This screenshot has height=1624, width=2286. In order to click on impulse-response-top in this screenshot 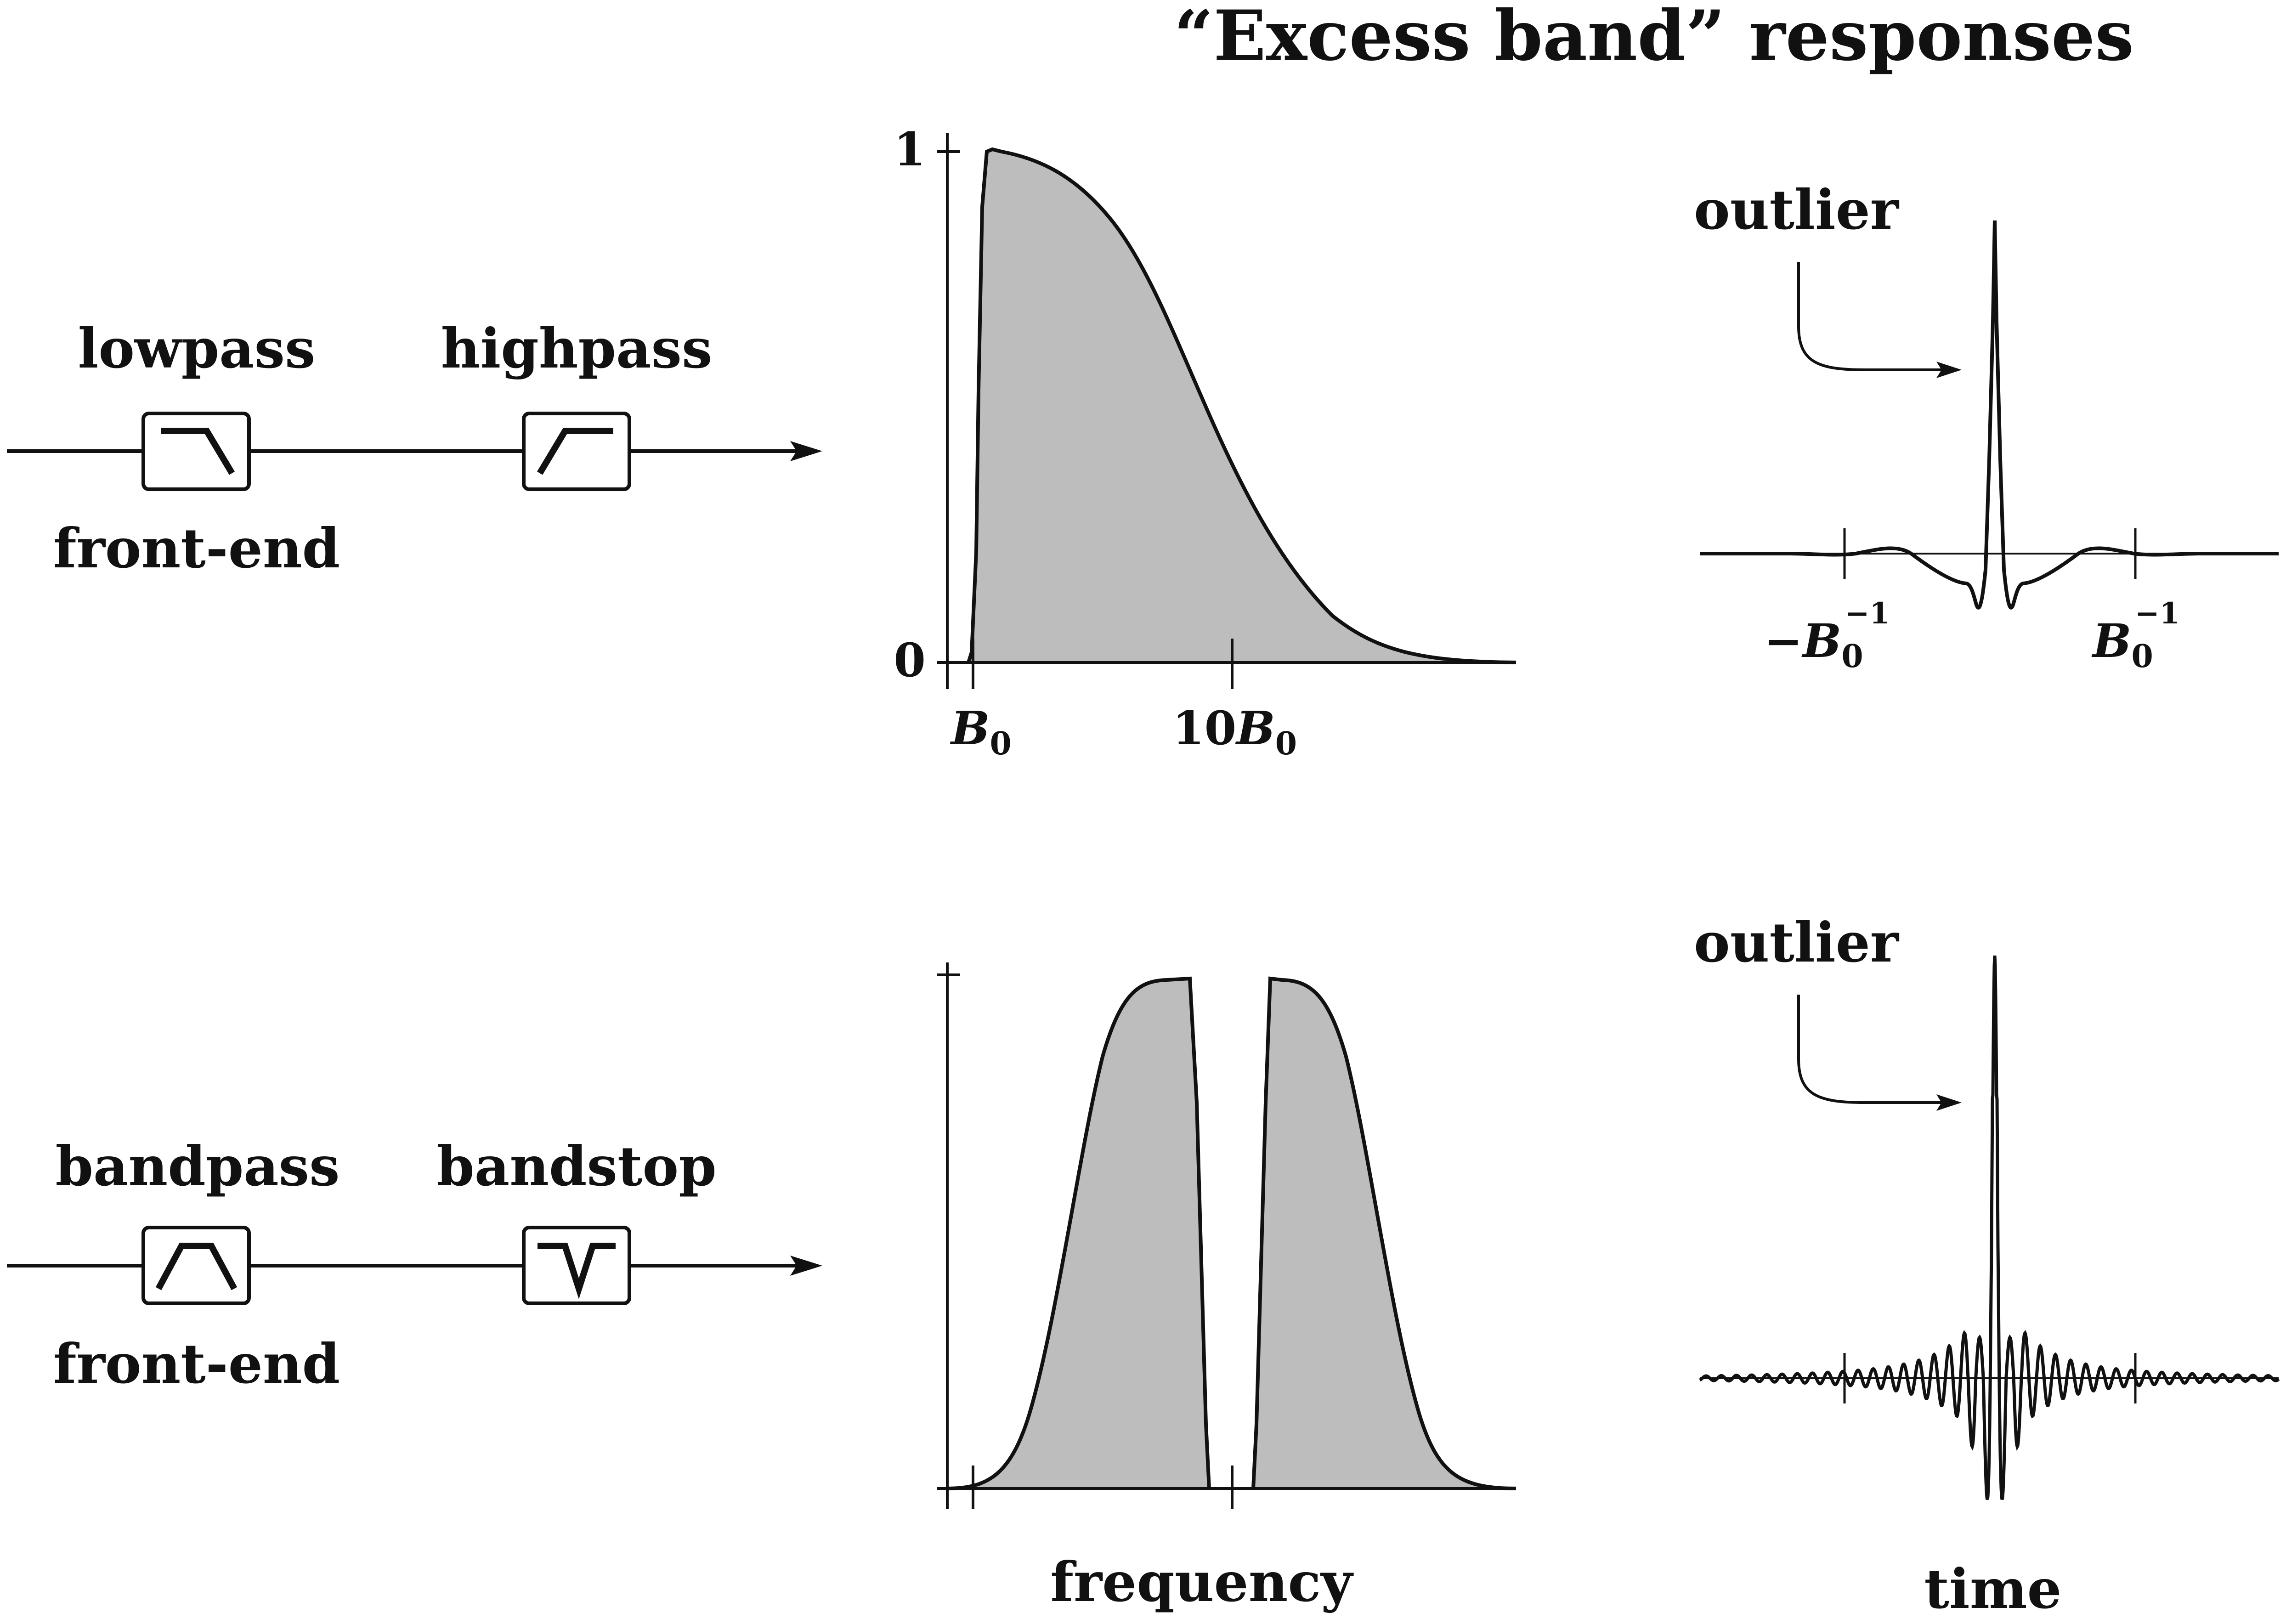, I will do `click(1989, 415)`.